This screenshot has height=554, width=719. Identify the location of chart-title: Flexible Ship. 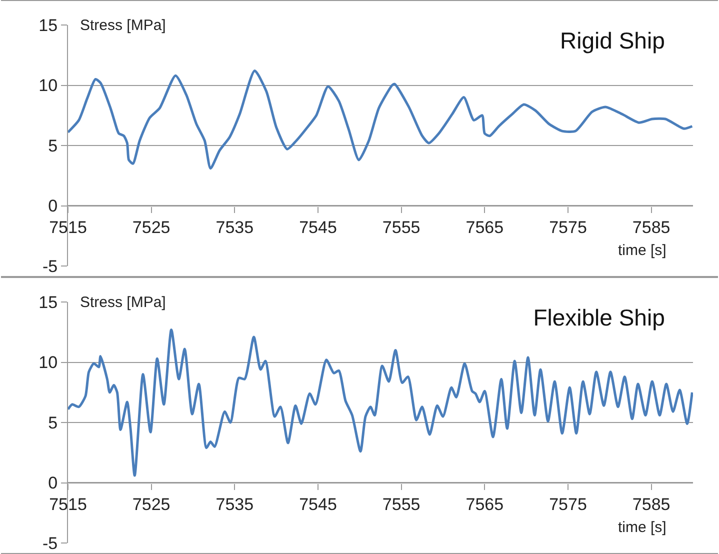
(599, 317).